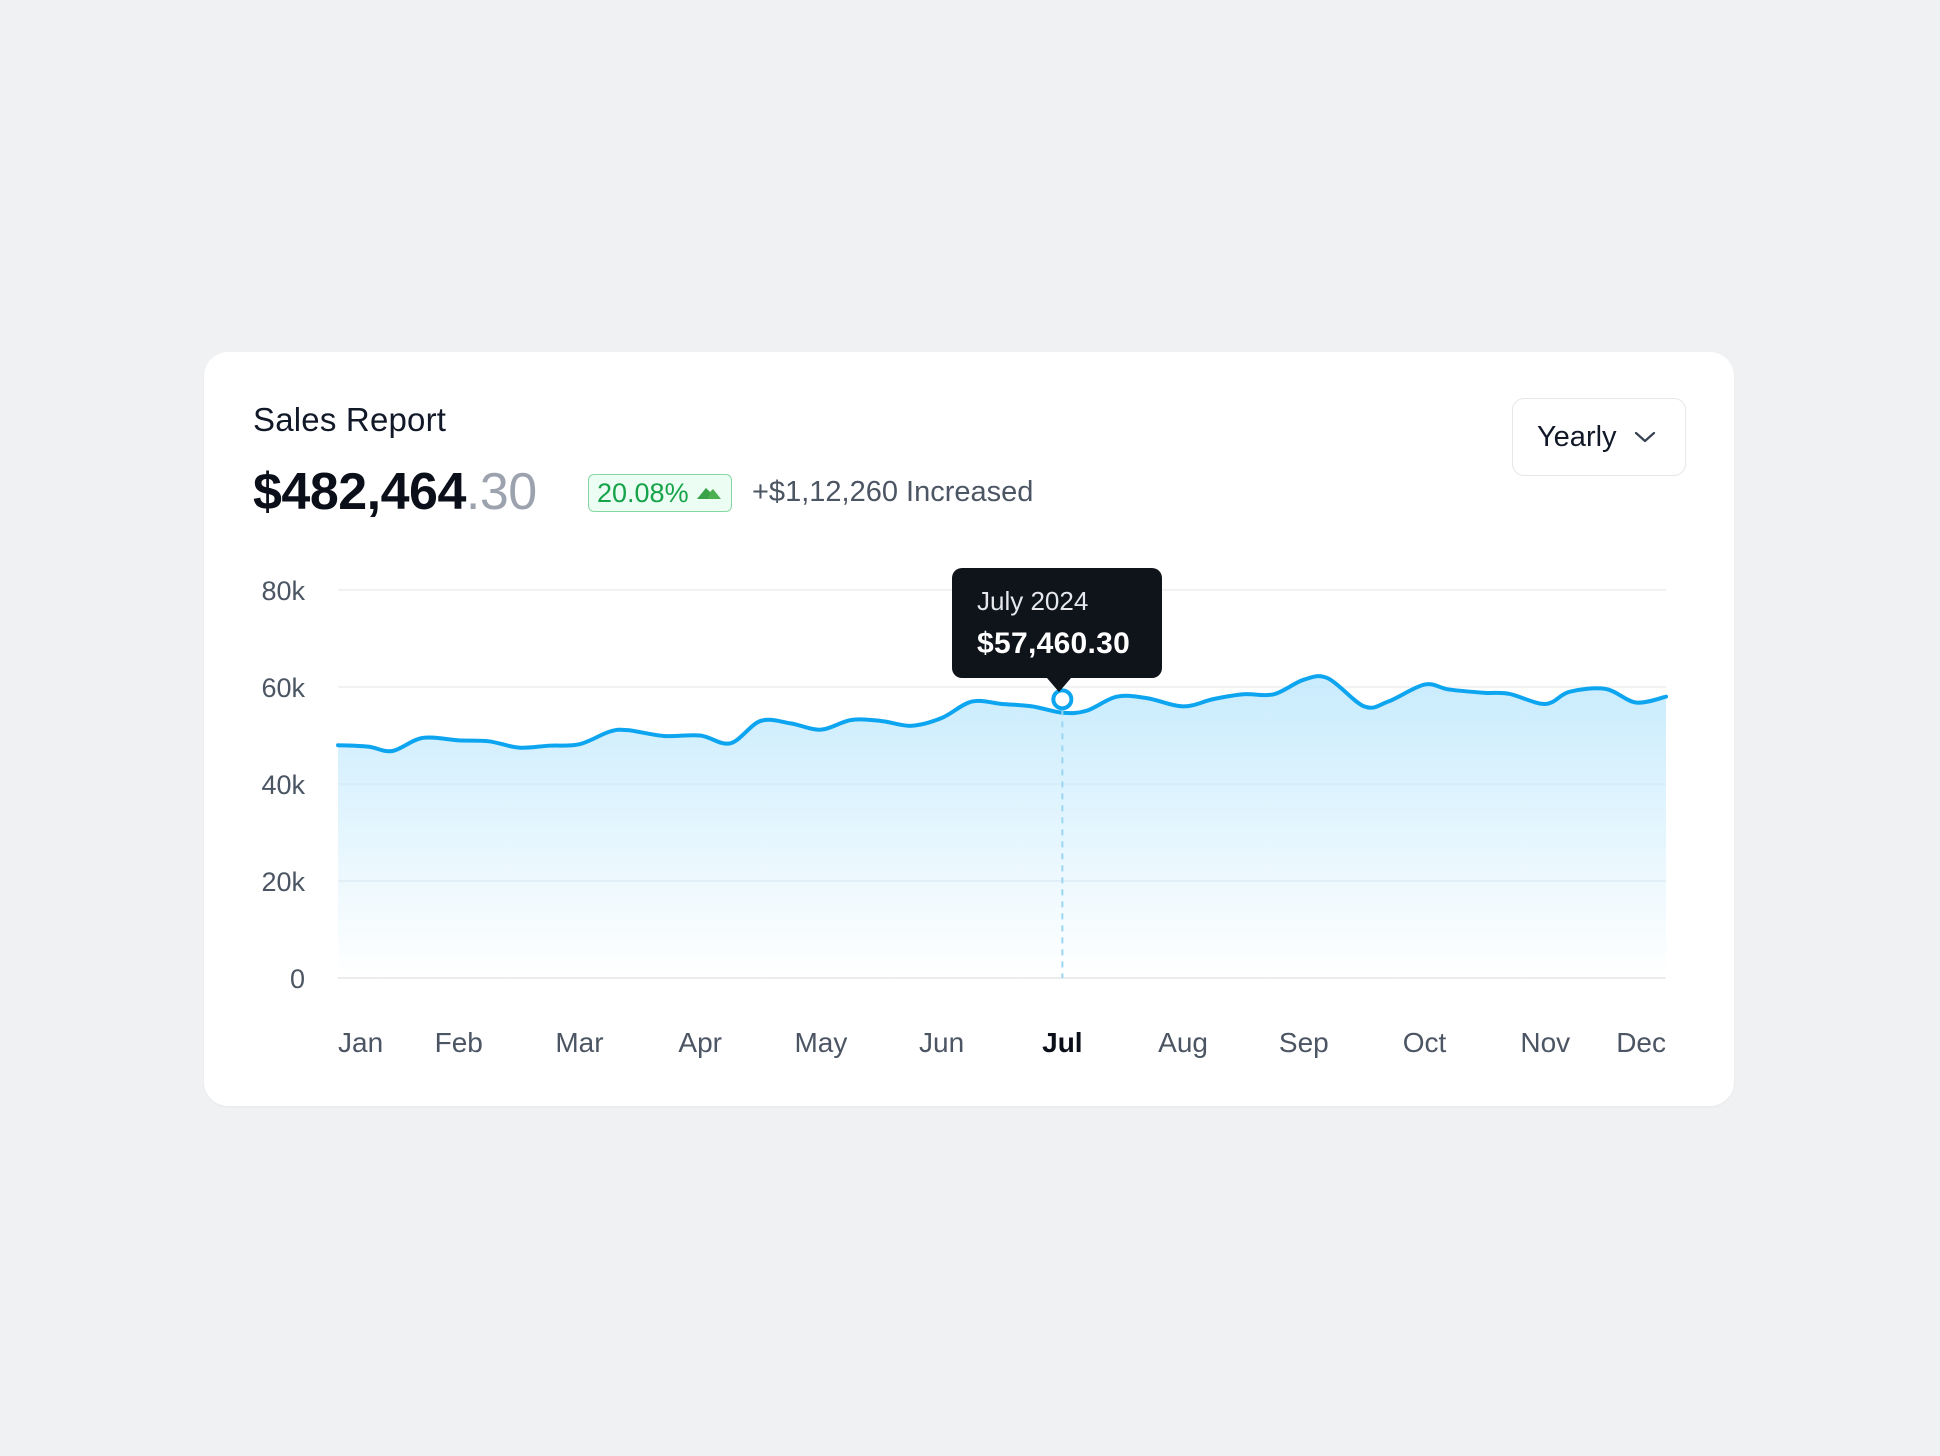  I want to click on y-tick-label: 40k, so click(283, 785).